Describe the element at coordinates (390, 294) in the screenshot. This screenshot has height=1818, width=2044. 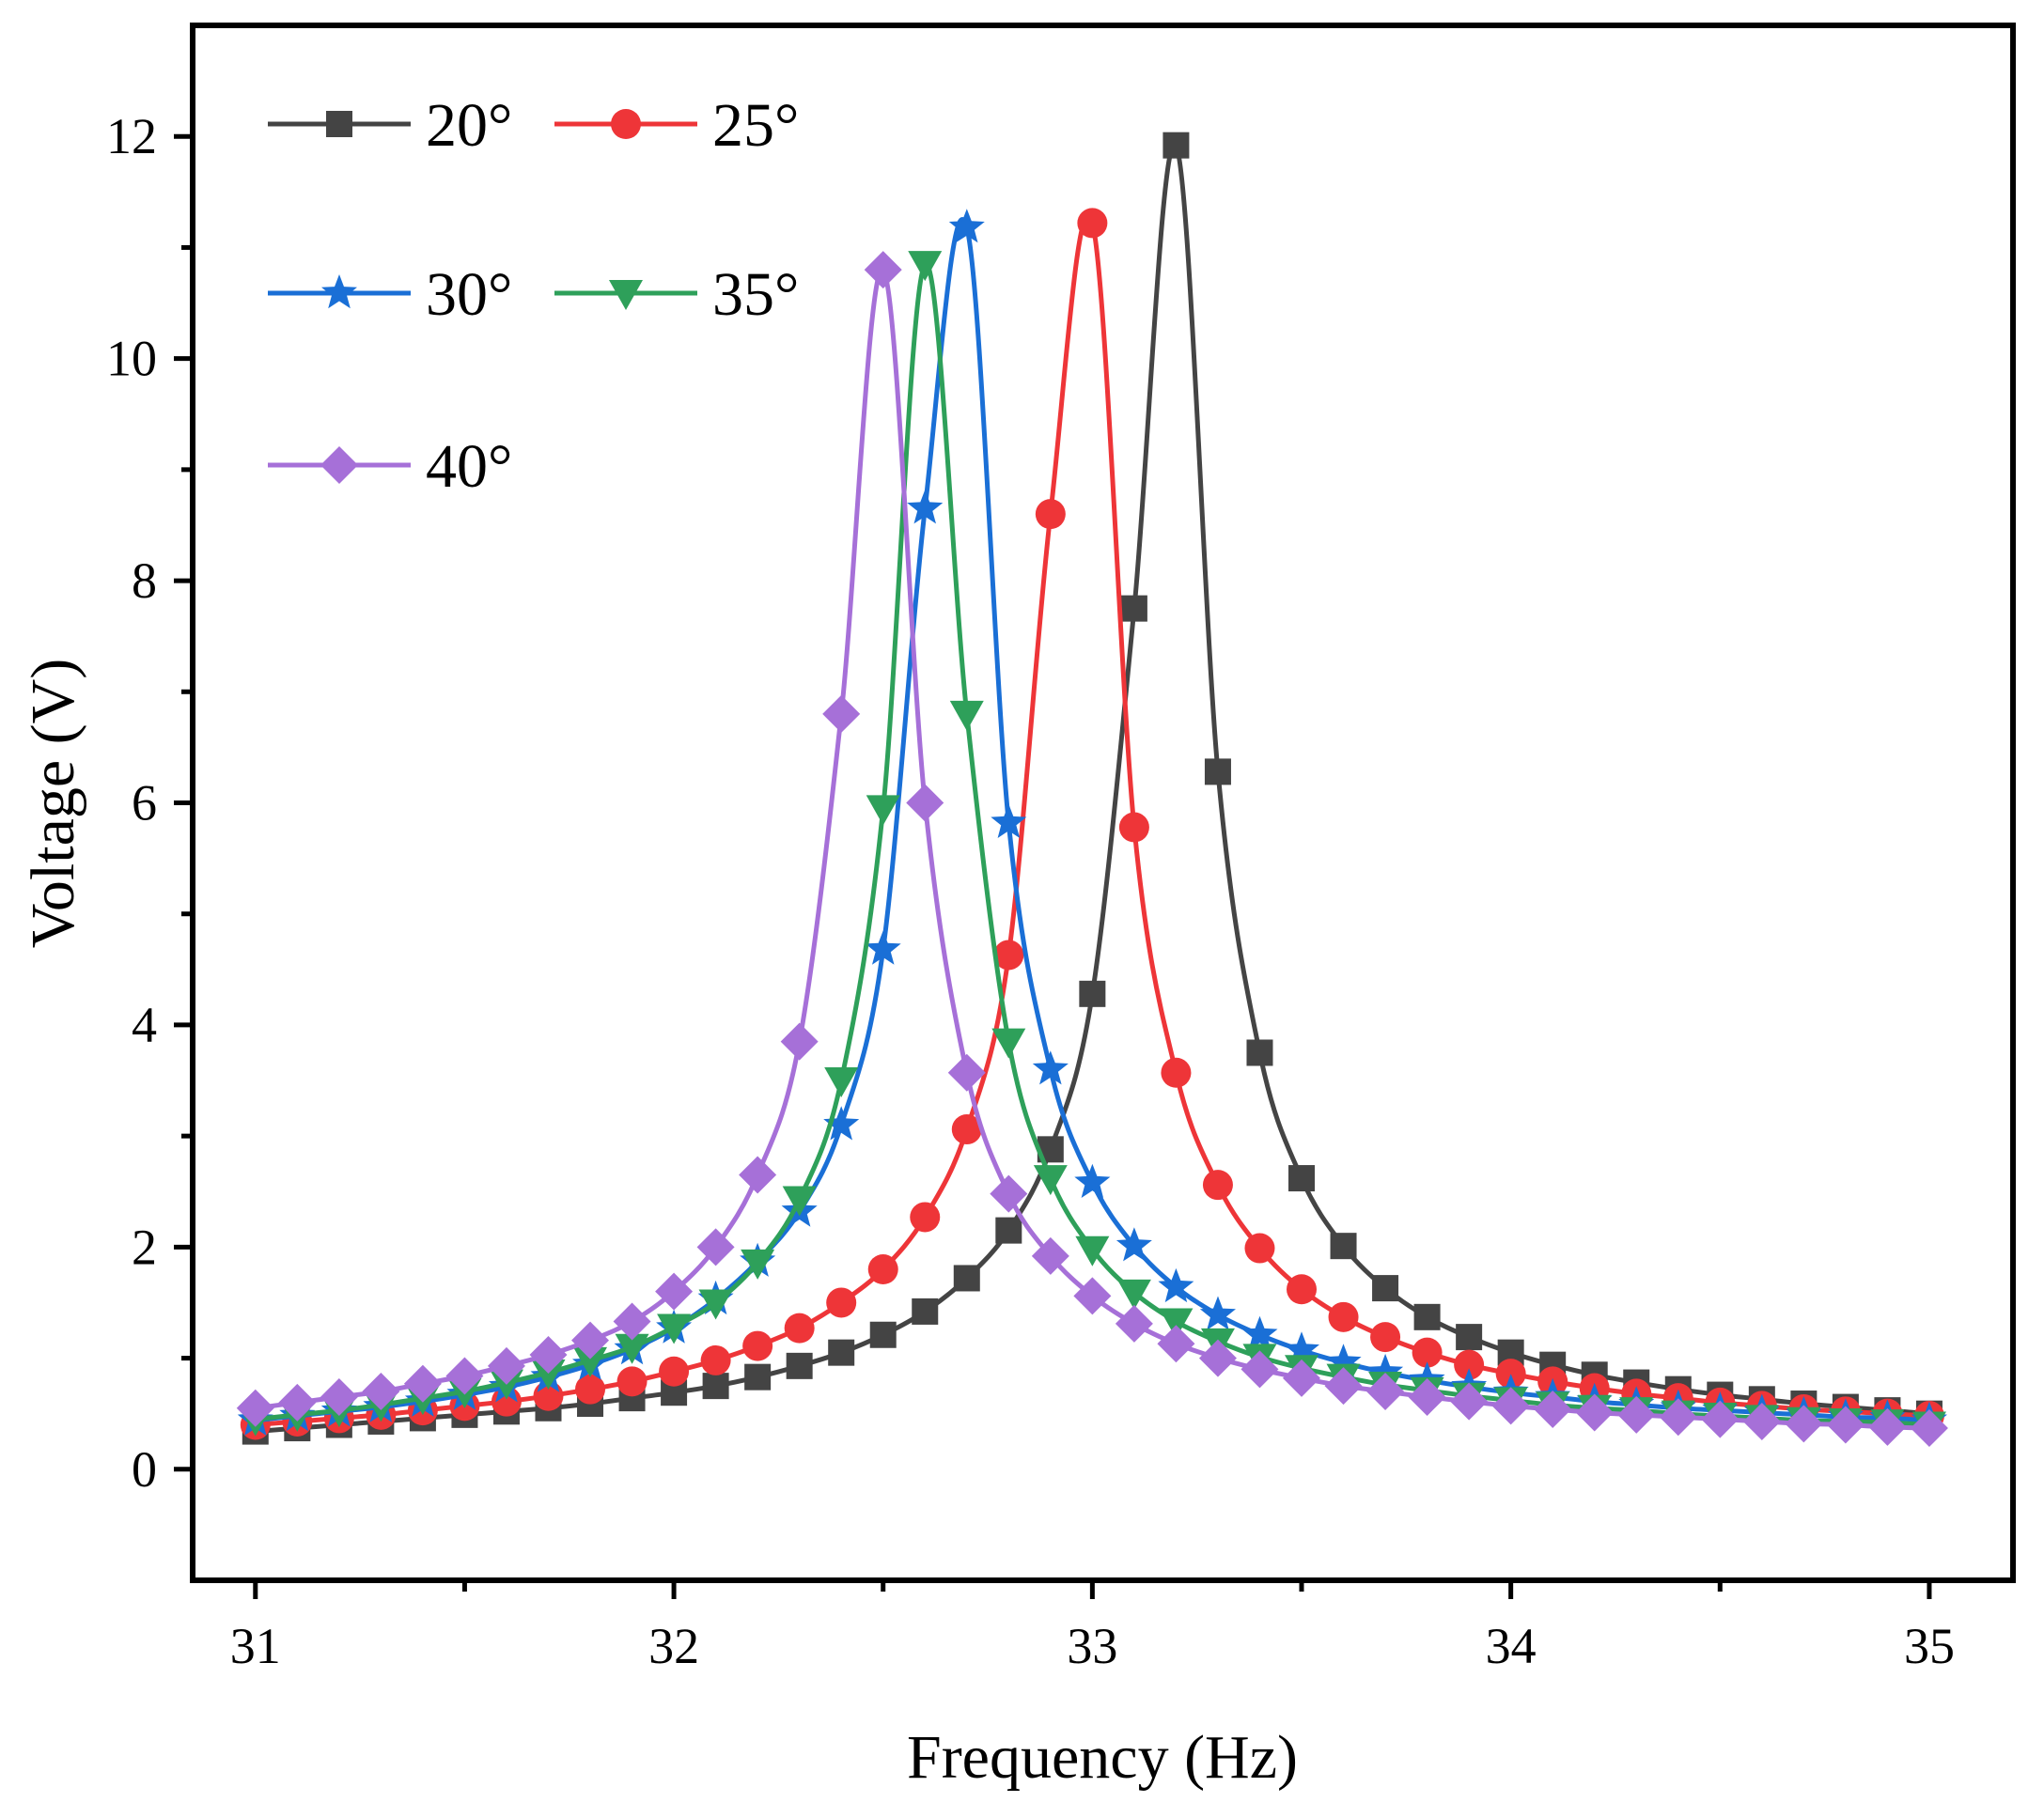
I see `legend-item: 30°` at that location.